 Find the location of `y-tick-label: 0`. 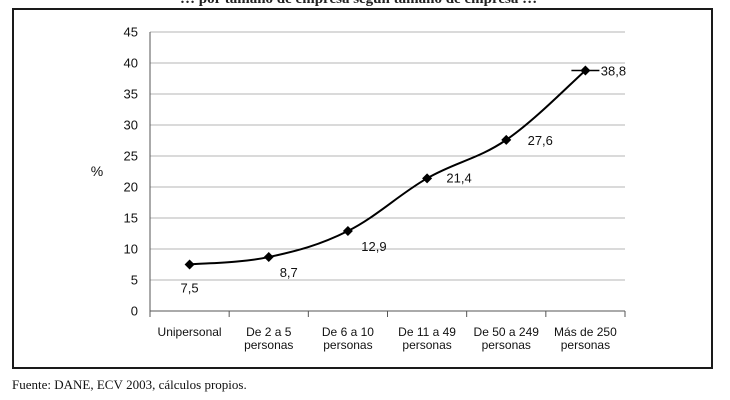

y-tick-label: 0 is located at coordinates (134, 311).